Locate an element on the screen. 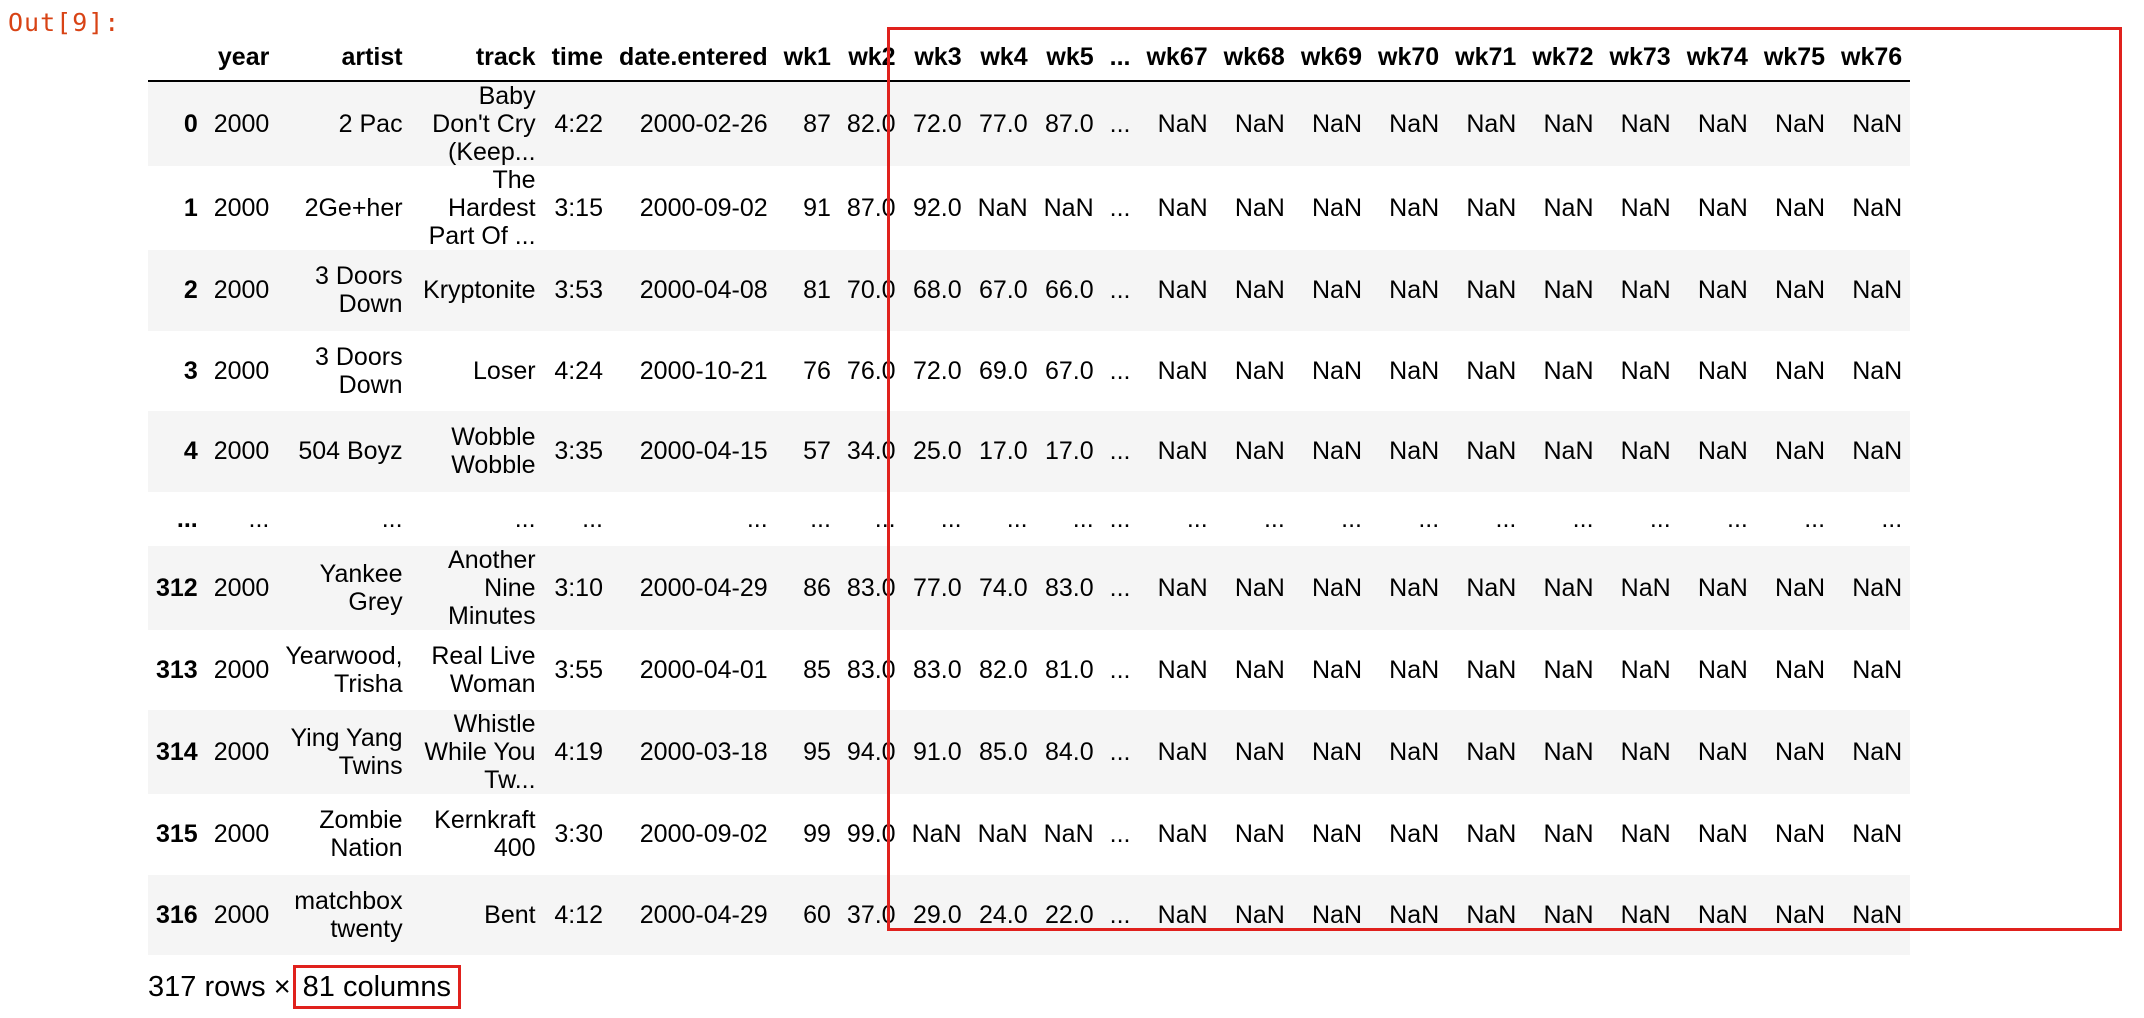  table-cell: 3:15 is located at coordinates (578, 208).